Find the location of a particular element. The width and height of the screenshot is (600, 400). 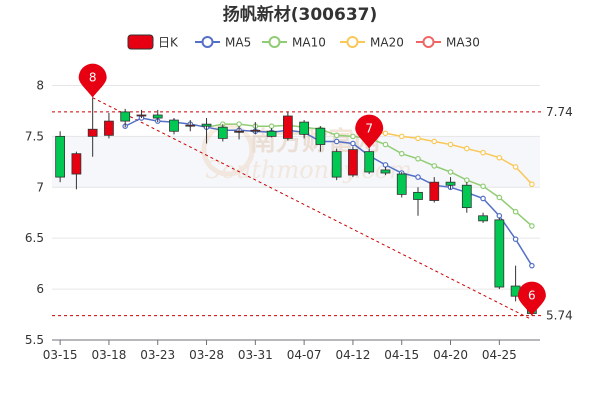

y-tick-label: 7.5 is located at coordinates (34, 136).